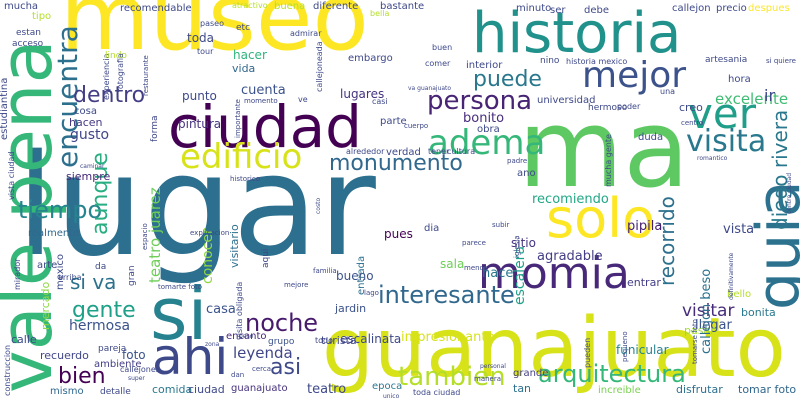 The width and height of the screenshot is (800, 400). I want to click on word-iglesia: iglesia, so click(517, 246).